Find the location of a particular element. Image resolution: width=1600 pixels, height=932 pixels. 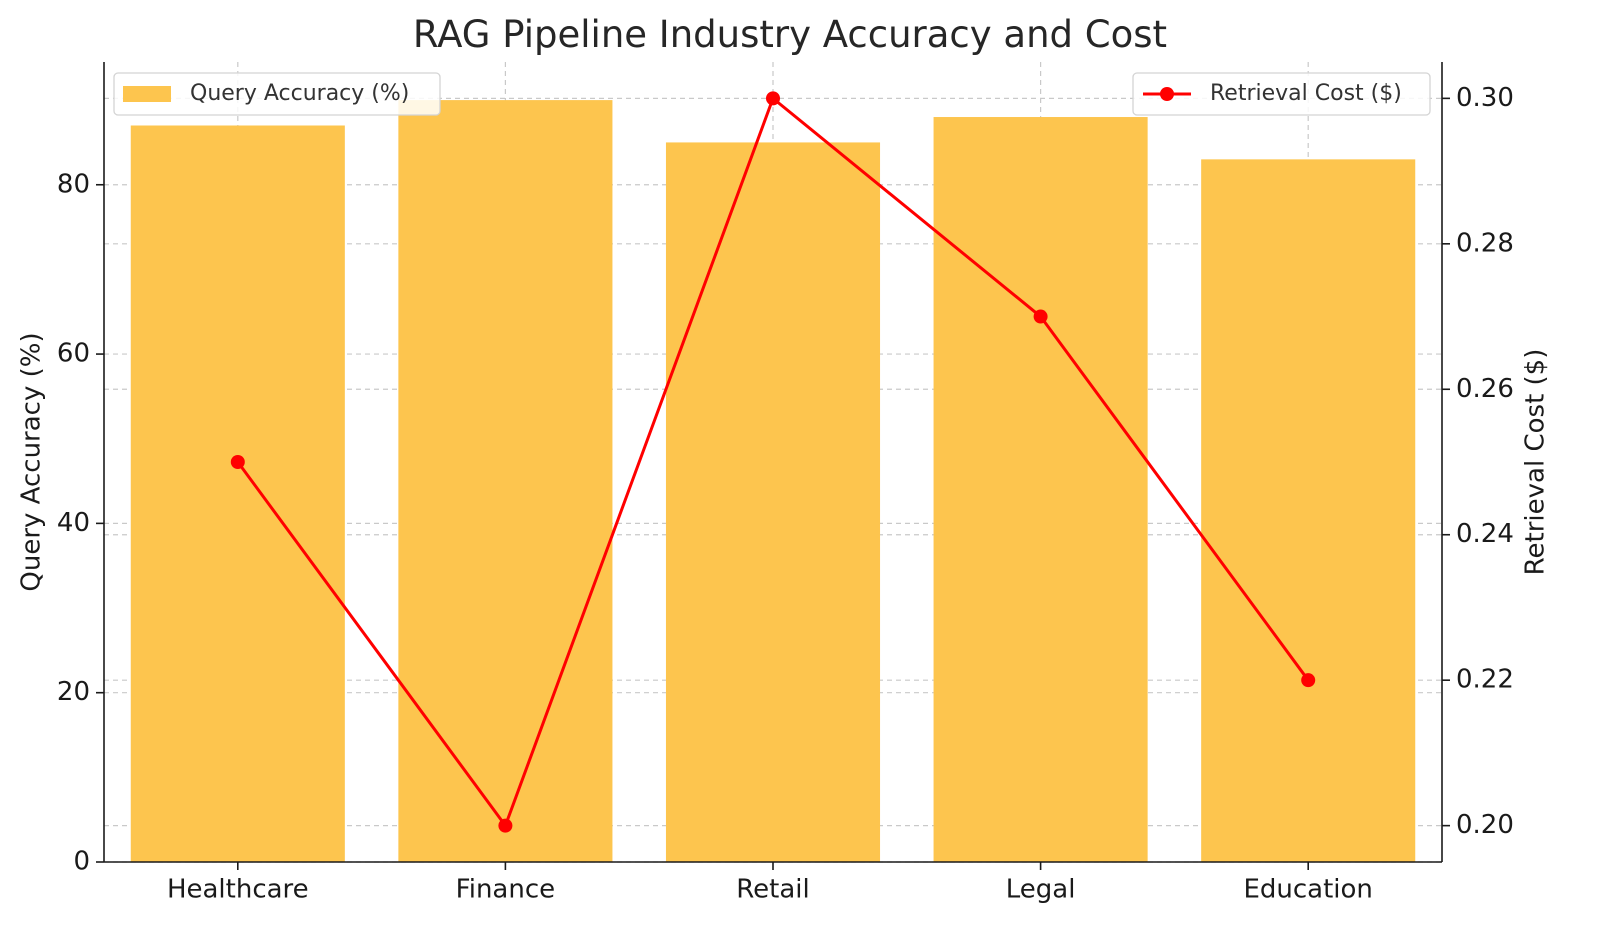

legends: Query Accuracy (%) Retrieval Cost ($) is located at coordinates (772, 94).